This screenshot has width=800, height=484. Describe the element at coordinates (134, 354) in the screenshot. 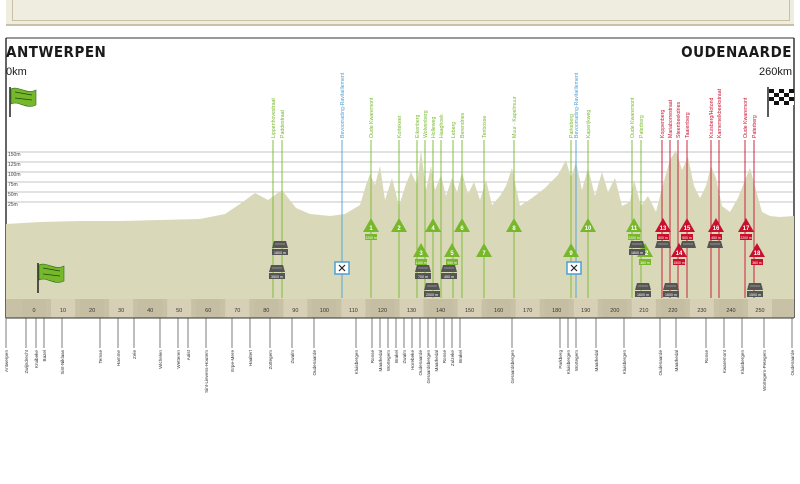

I see `place-label: Zele` at that location.